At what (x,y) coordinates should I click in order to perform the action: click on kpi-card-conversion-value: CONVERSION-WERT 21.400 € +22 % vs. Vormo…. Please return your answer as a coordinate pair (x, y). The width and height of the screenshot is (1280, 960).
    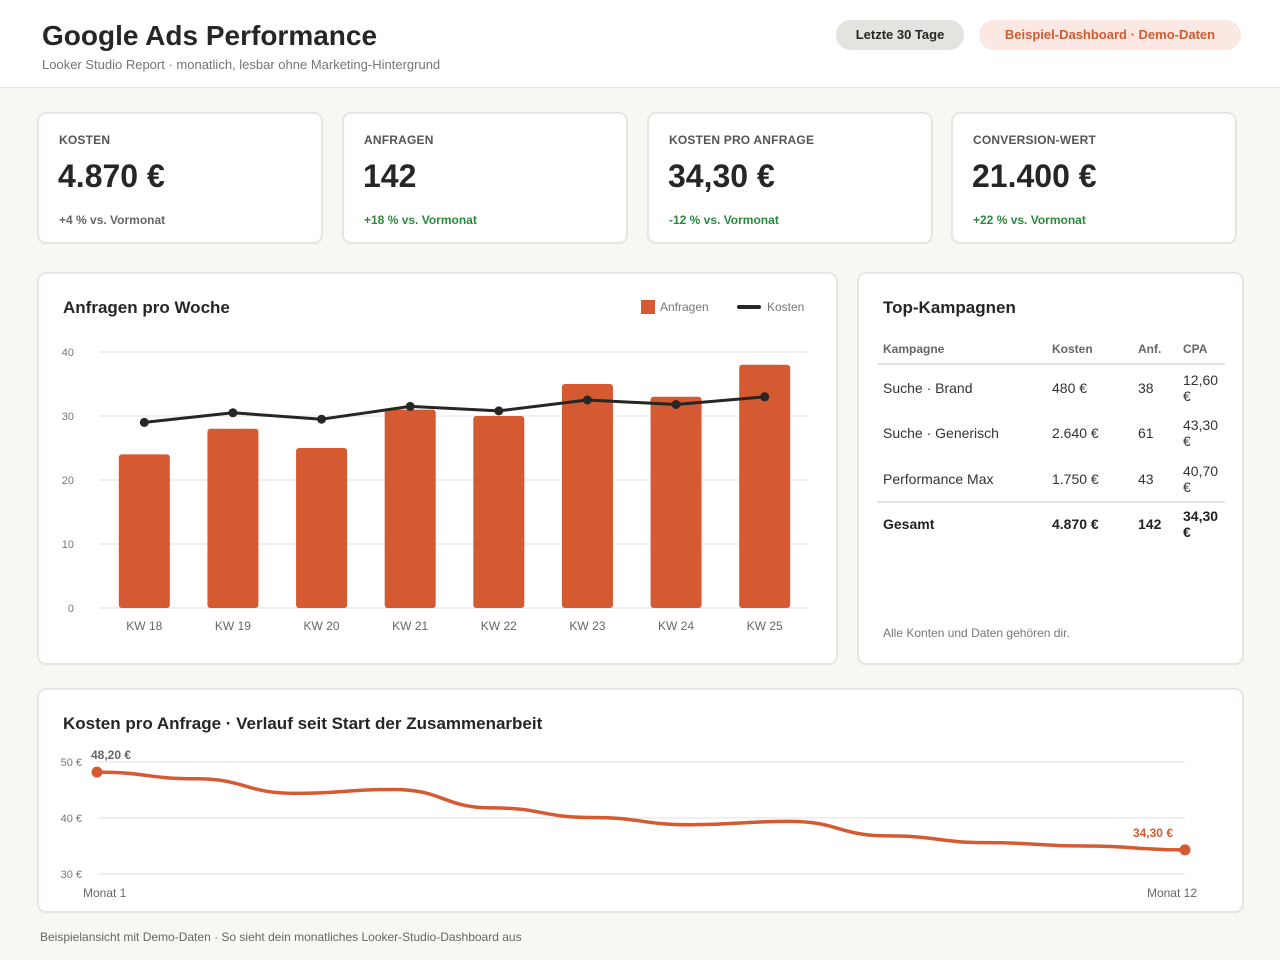
    Looking at the image, I should click on (1094, 178).